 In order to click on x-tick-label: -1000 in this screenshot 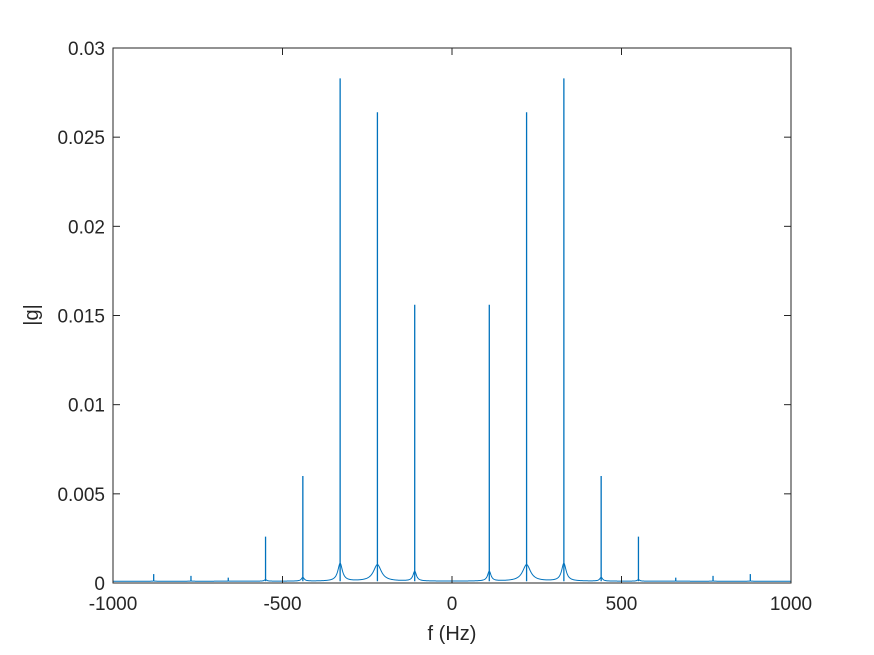, I will do `click(113, 604)`.